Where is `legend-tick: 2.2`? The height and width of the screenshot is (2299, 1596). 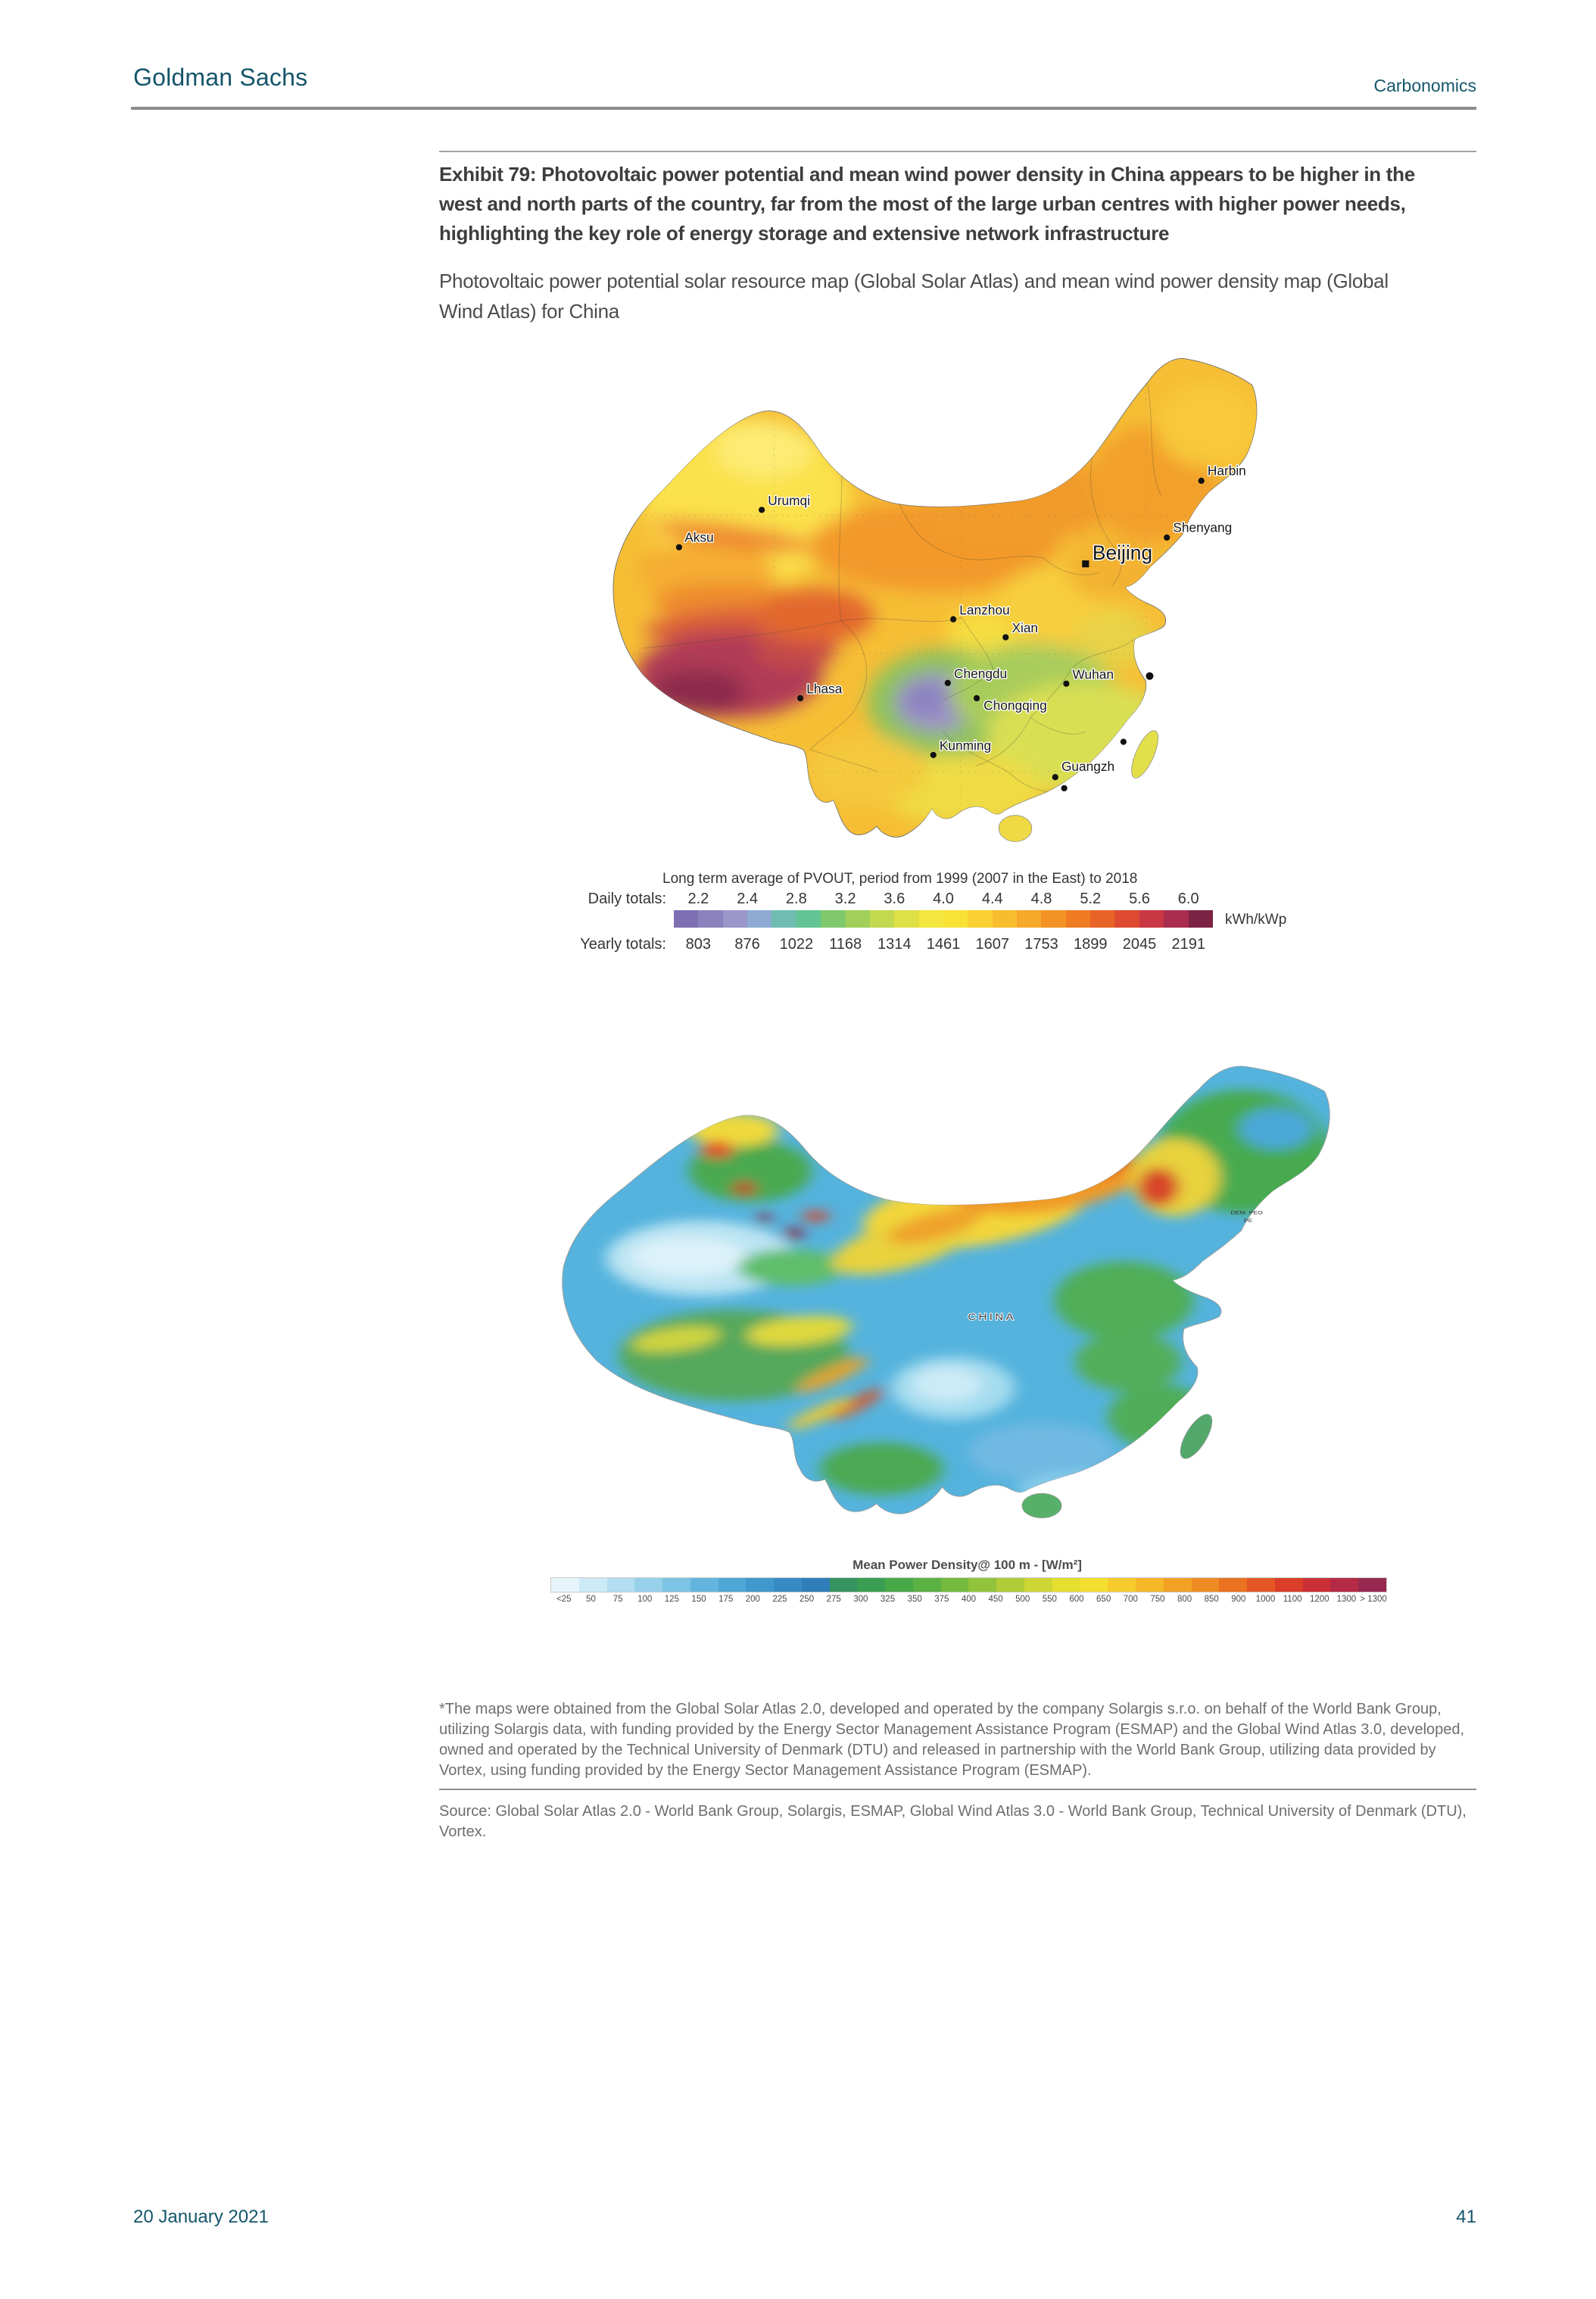
legend-tick: 2.2 is located at coordinates (698, 899).